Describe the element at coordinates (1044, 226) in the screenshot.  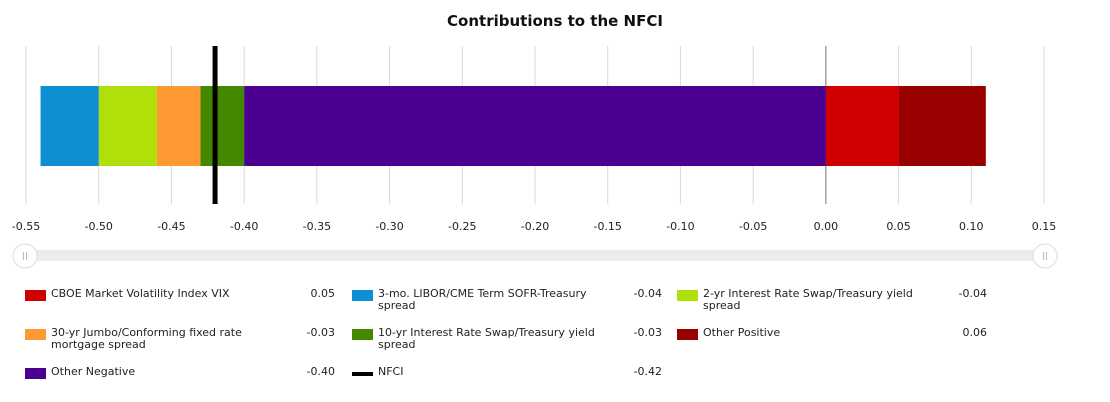
I see `x-tick-label: 0.15` at that location.